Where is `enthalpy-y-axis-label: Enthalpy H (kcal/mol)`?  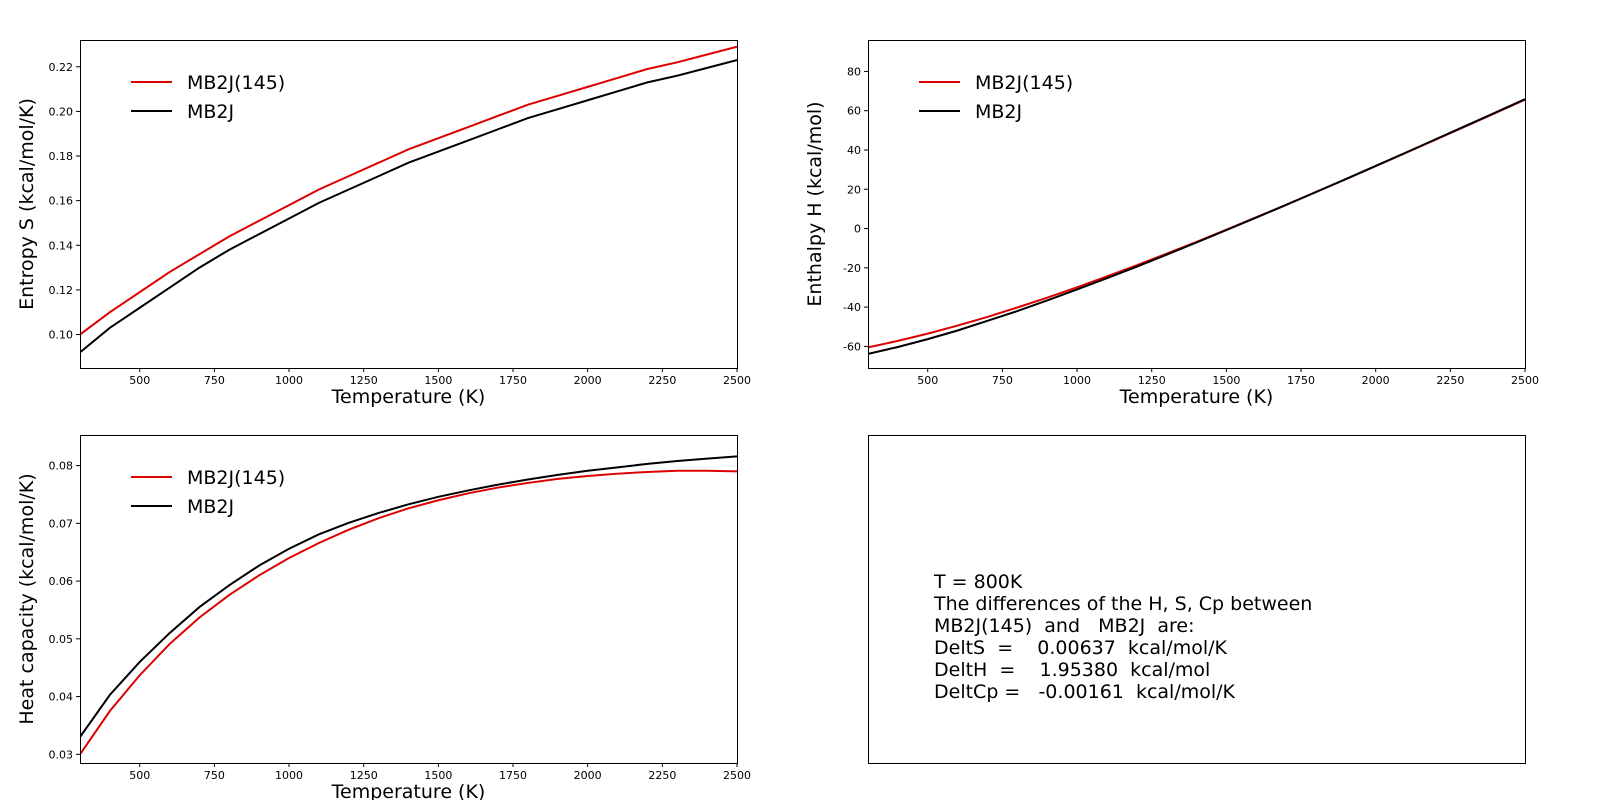 enthalpy-y-axis-label: Enthalpy H (kcal/mol) is located at coordinates (815, 203).